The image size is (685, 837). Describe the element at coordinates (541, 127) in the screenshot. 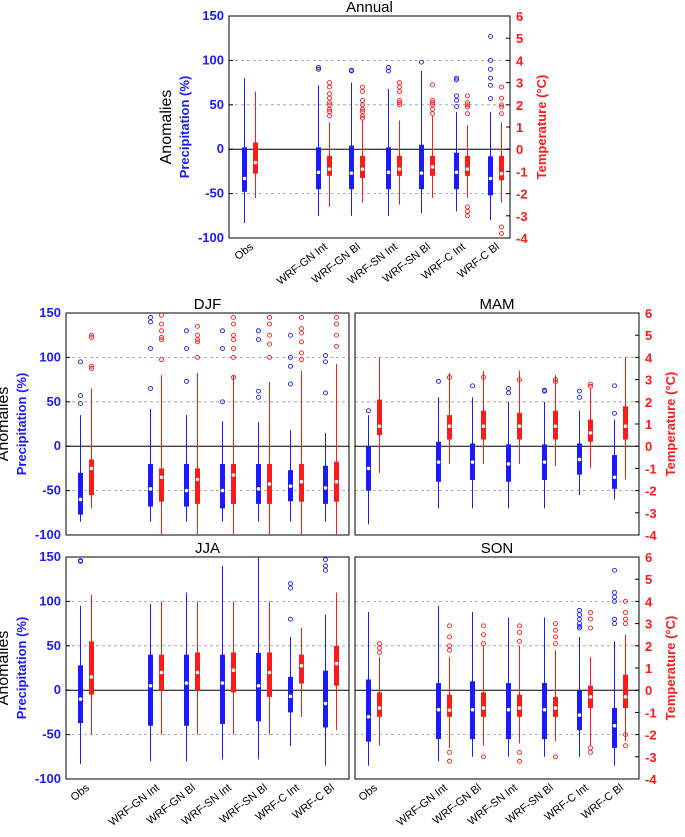

I see `right-axis-label: Temperature (°C)` at that location.